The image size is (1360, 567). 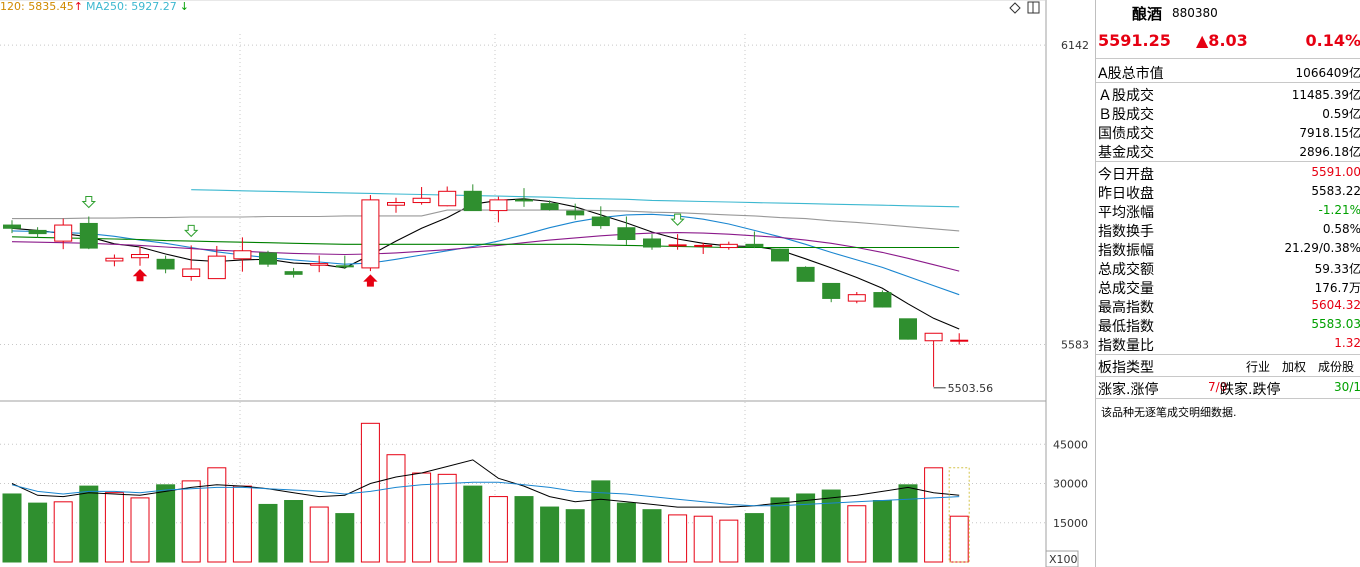 I want to click on up-count-label: 涨家.涨停, so click(x=1128, y=390).